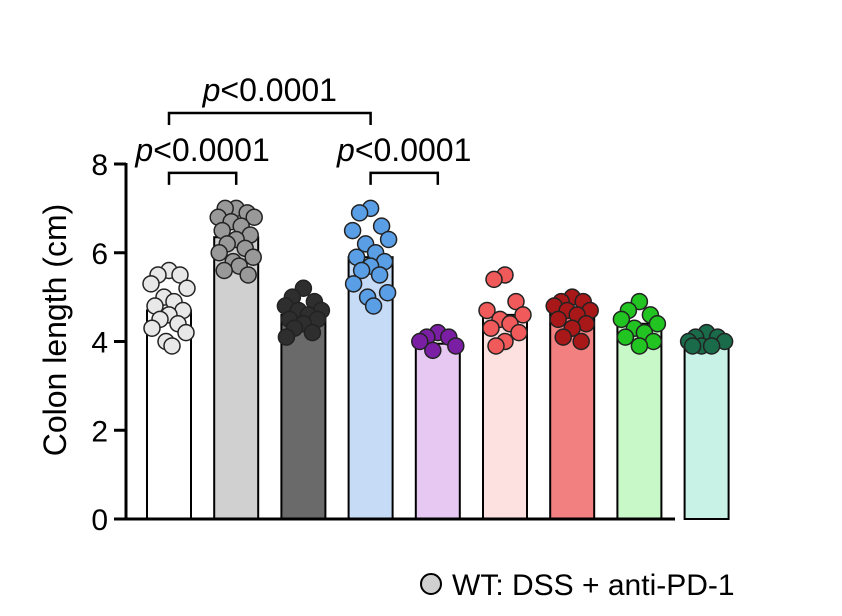  I want to click on y-axis-ticks: 0 2 4 6 8, so click(108, 343).